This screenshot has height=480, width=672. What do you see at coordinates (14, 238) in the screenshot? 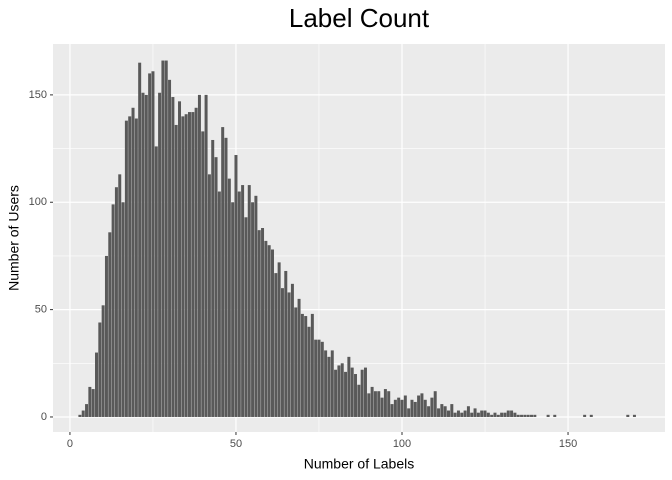
I see `y-axis-title: Number of Users` at bounding box center [14, 238].